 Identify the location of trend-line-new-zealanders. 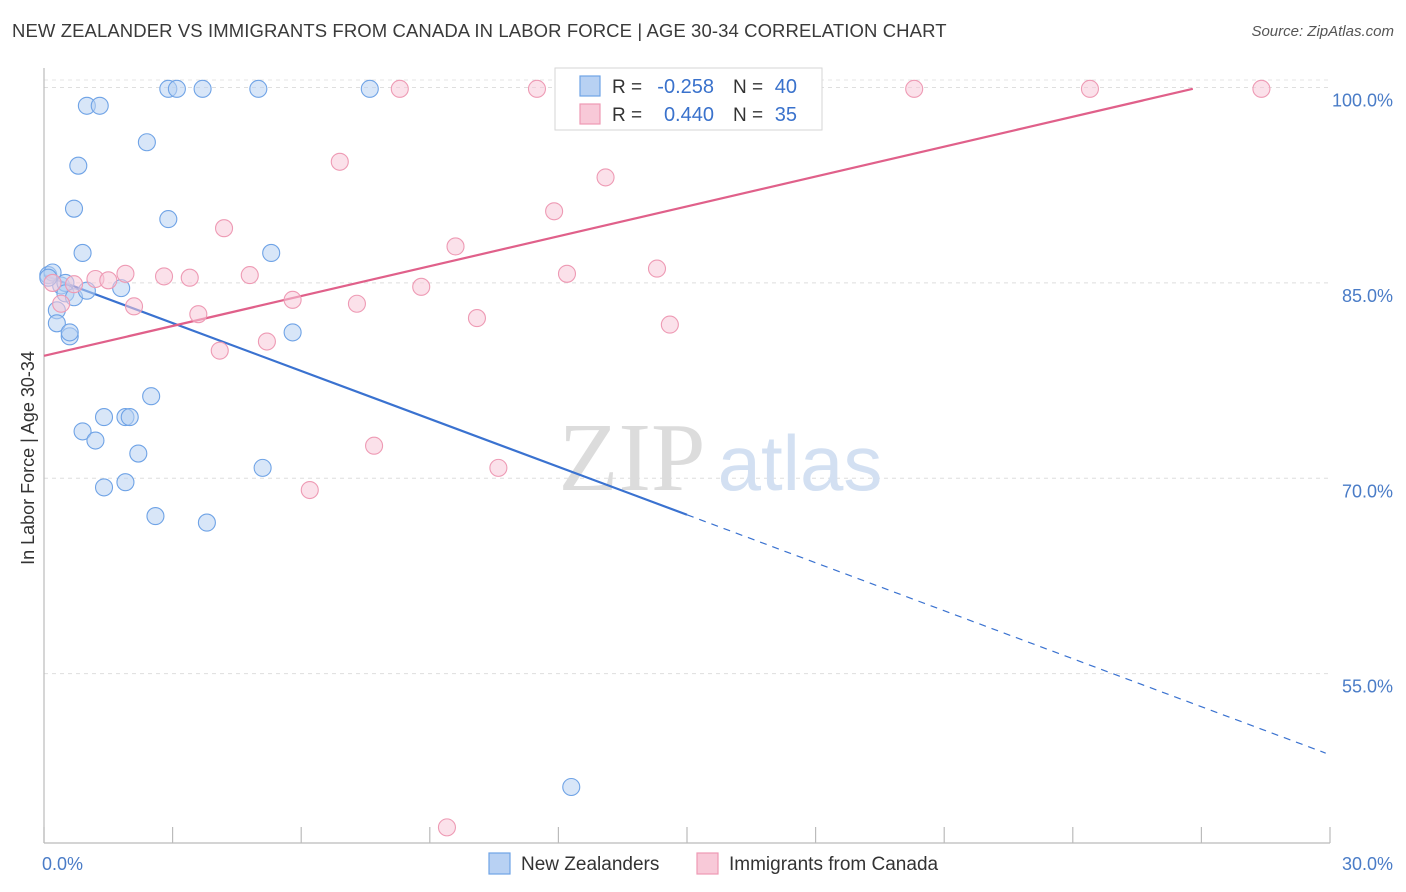
(365, 395).